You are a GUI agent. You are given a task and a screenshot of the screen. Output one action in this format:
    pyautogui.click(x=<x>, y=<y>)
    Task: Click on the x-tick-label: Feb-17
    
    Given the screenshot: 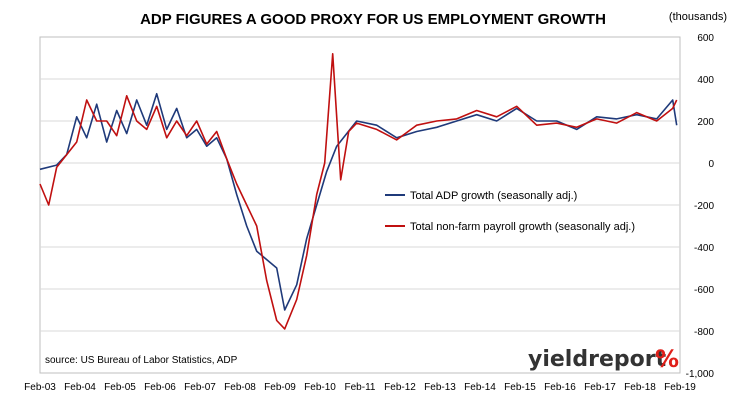 What is the action you would take?
    pyautogui.click(x=600, y=387)
    